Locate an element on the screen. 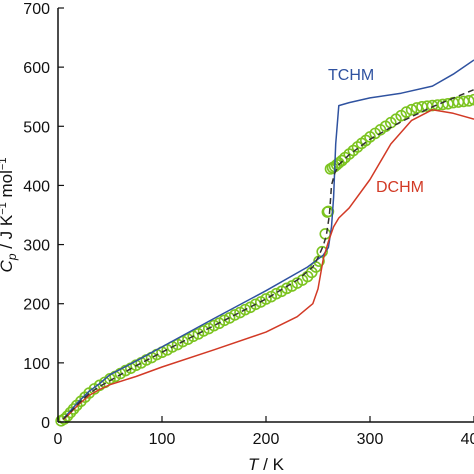 The width and height of the screenshot is (474, 474). y-tick-label: 500 is located at coordinates (36, 127).